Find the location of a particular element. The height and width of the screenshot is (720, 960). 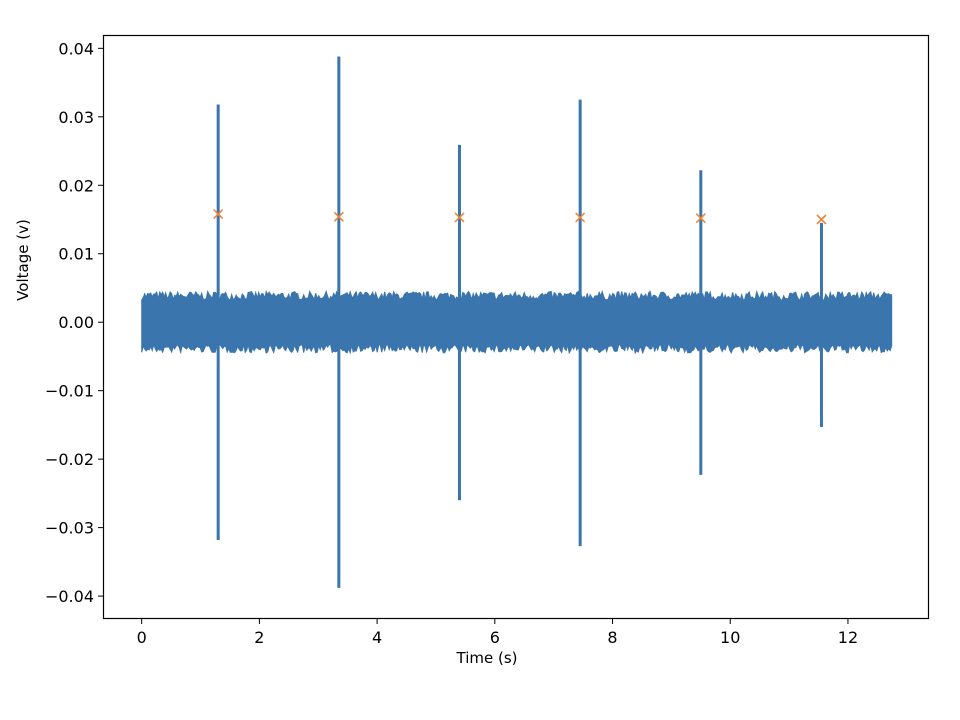

y-tick-label: 0.03 is located at coordinates (76, 117).